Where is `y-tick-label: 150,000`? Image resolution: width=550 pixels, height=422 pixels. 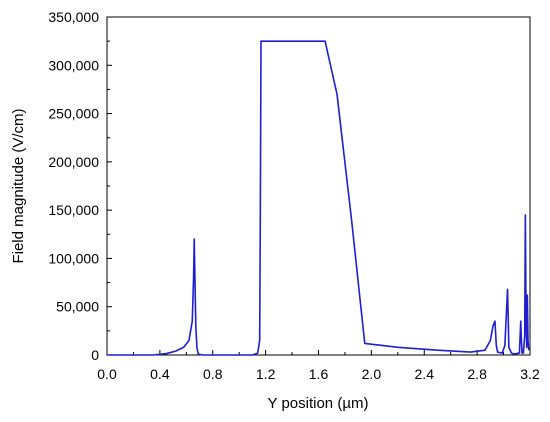
y-tick-label: 150,000 is located at coordinates (73, 210).